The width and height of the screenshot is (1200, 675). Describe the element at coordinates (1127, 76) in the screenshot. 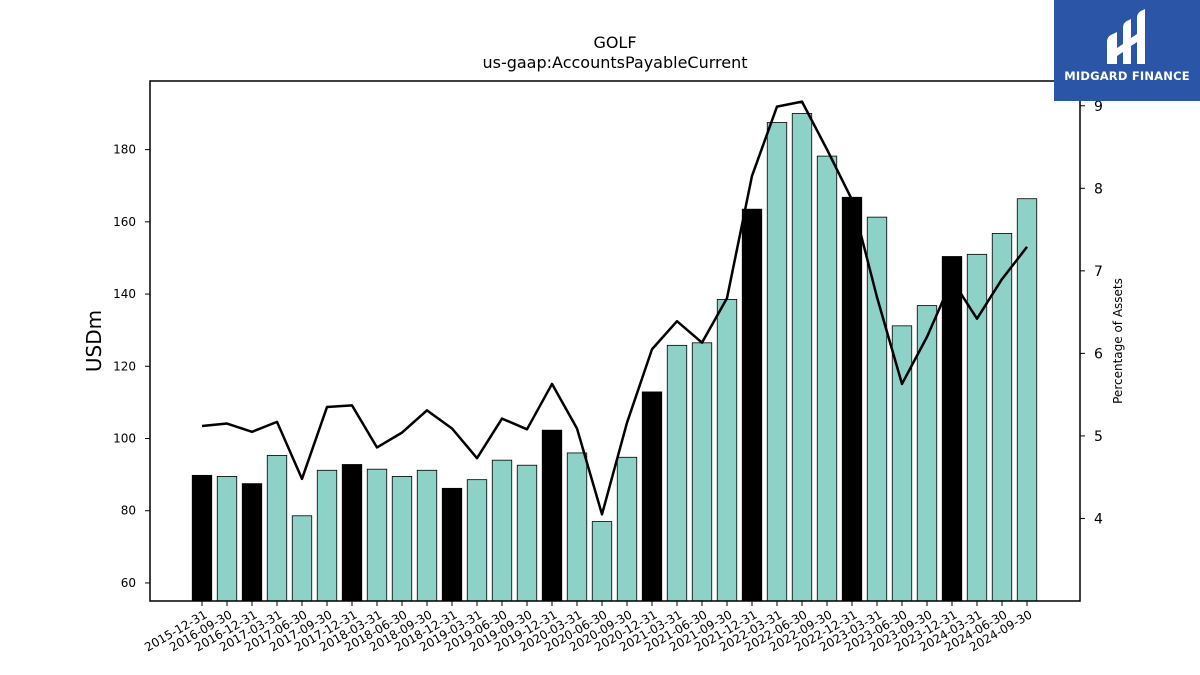

I see `logo-text: MIDGARD FINANCE` at that location.